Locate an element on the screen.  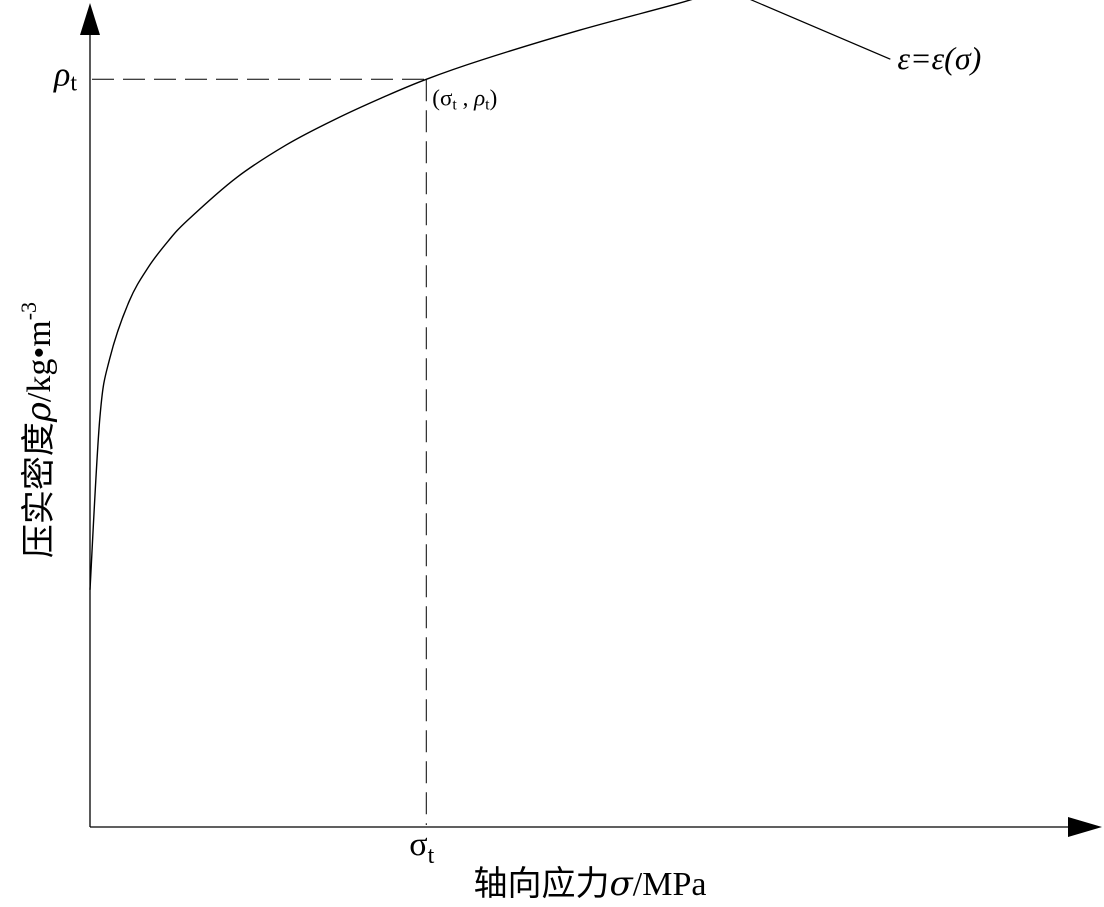
x-axis-title-prefix: 轴向应力 is located at coordinates (542, 884).